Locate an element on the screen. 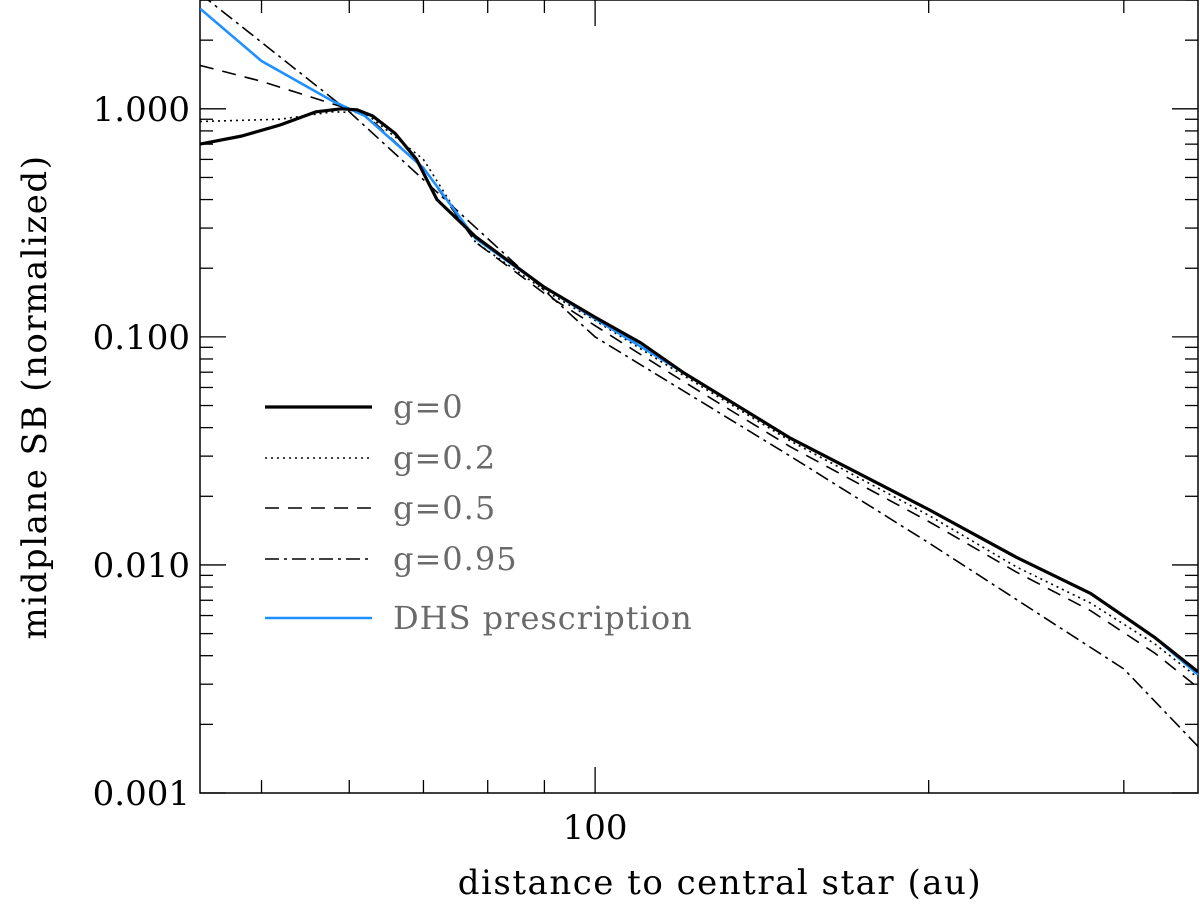  x-axis-label: distance to central star (au) is located at coordinates (720, 883).